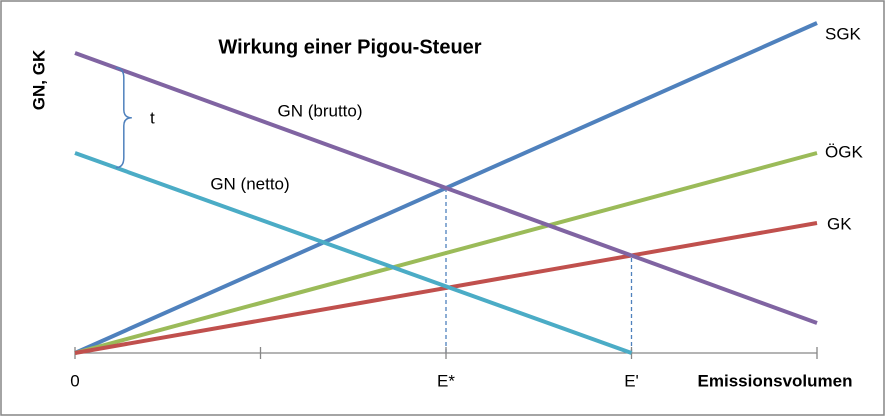  I want to click on series-label: GK, so click(839, 223).